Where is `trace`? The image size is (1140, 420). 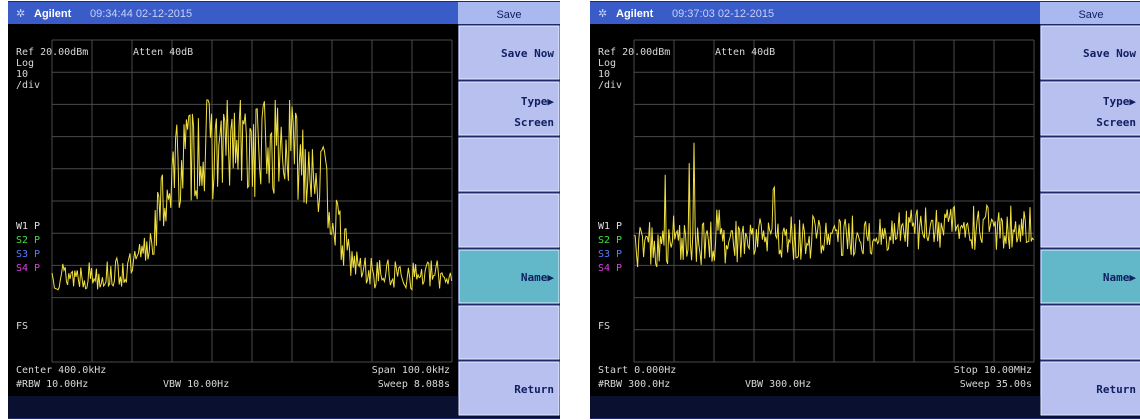 trace is located at coordinates (833, 205).